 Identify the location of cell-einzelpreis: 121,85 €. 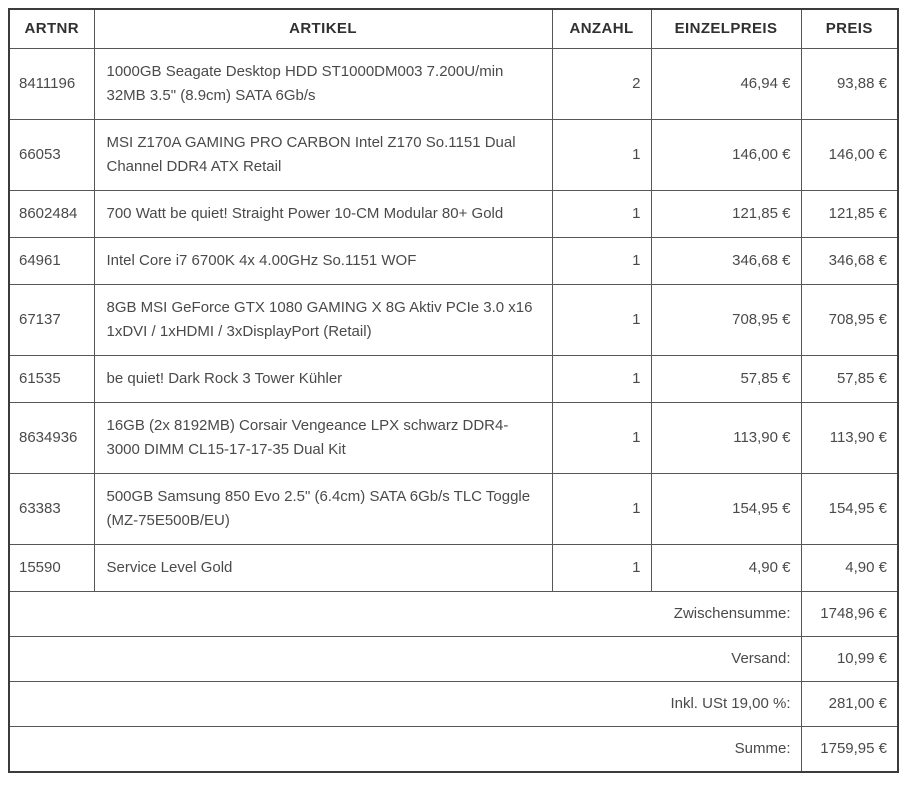
(726, 214).